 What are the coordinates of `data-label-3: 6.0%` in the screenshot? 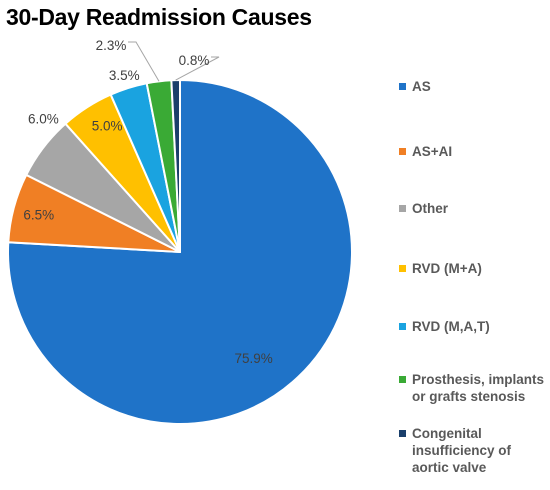 It's located at (43, 119).